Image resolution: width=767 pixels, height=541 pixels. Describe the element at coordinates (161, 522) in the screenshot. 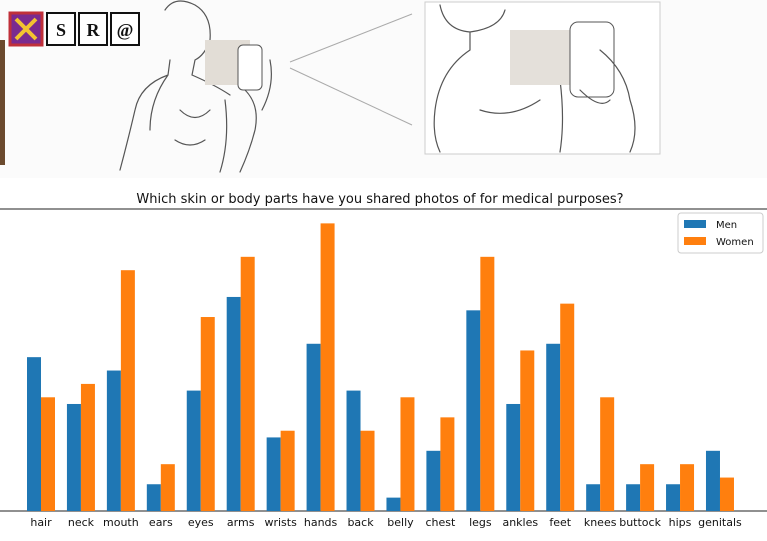

I see `x-tick-label: ears` at that location.